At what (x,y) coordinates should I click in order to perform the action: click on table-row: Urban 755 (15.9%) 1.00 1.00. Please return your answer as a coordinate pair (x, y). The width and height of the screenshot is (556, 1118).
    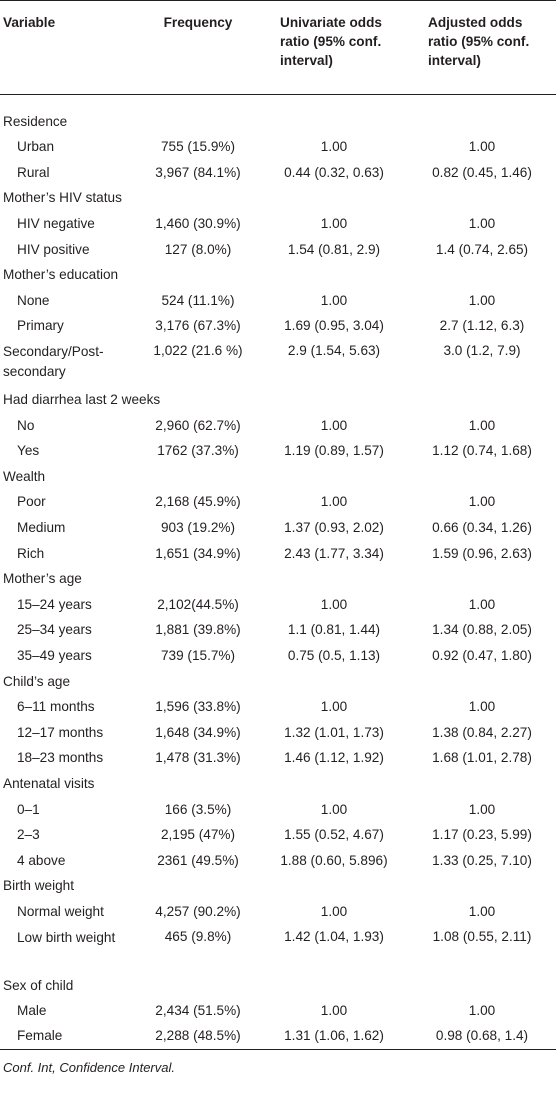
    Looking at the image, I should click on (278, 148).